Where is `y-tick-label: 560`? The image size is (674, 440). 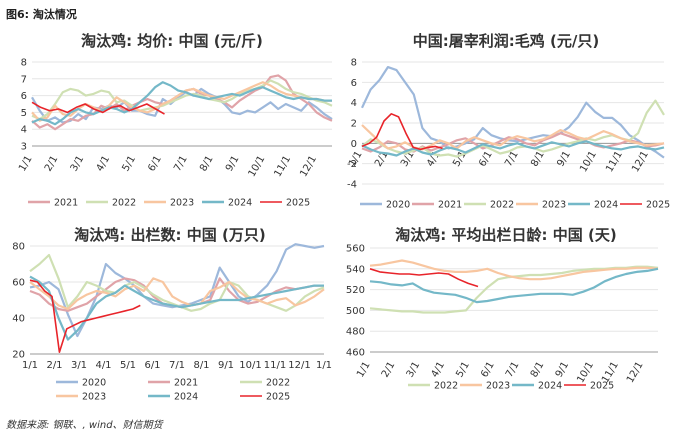
y-tick-label: 560 is located at coordinates (355, 249).